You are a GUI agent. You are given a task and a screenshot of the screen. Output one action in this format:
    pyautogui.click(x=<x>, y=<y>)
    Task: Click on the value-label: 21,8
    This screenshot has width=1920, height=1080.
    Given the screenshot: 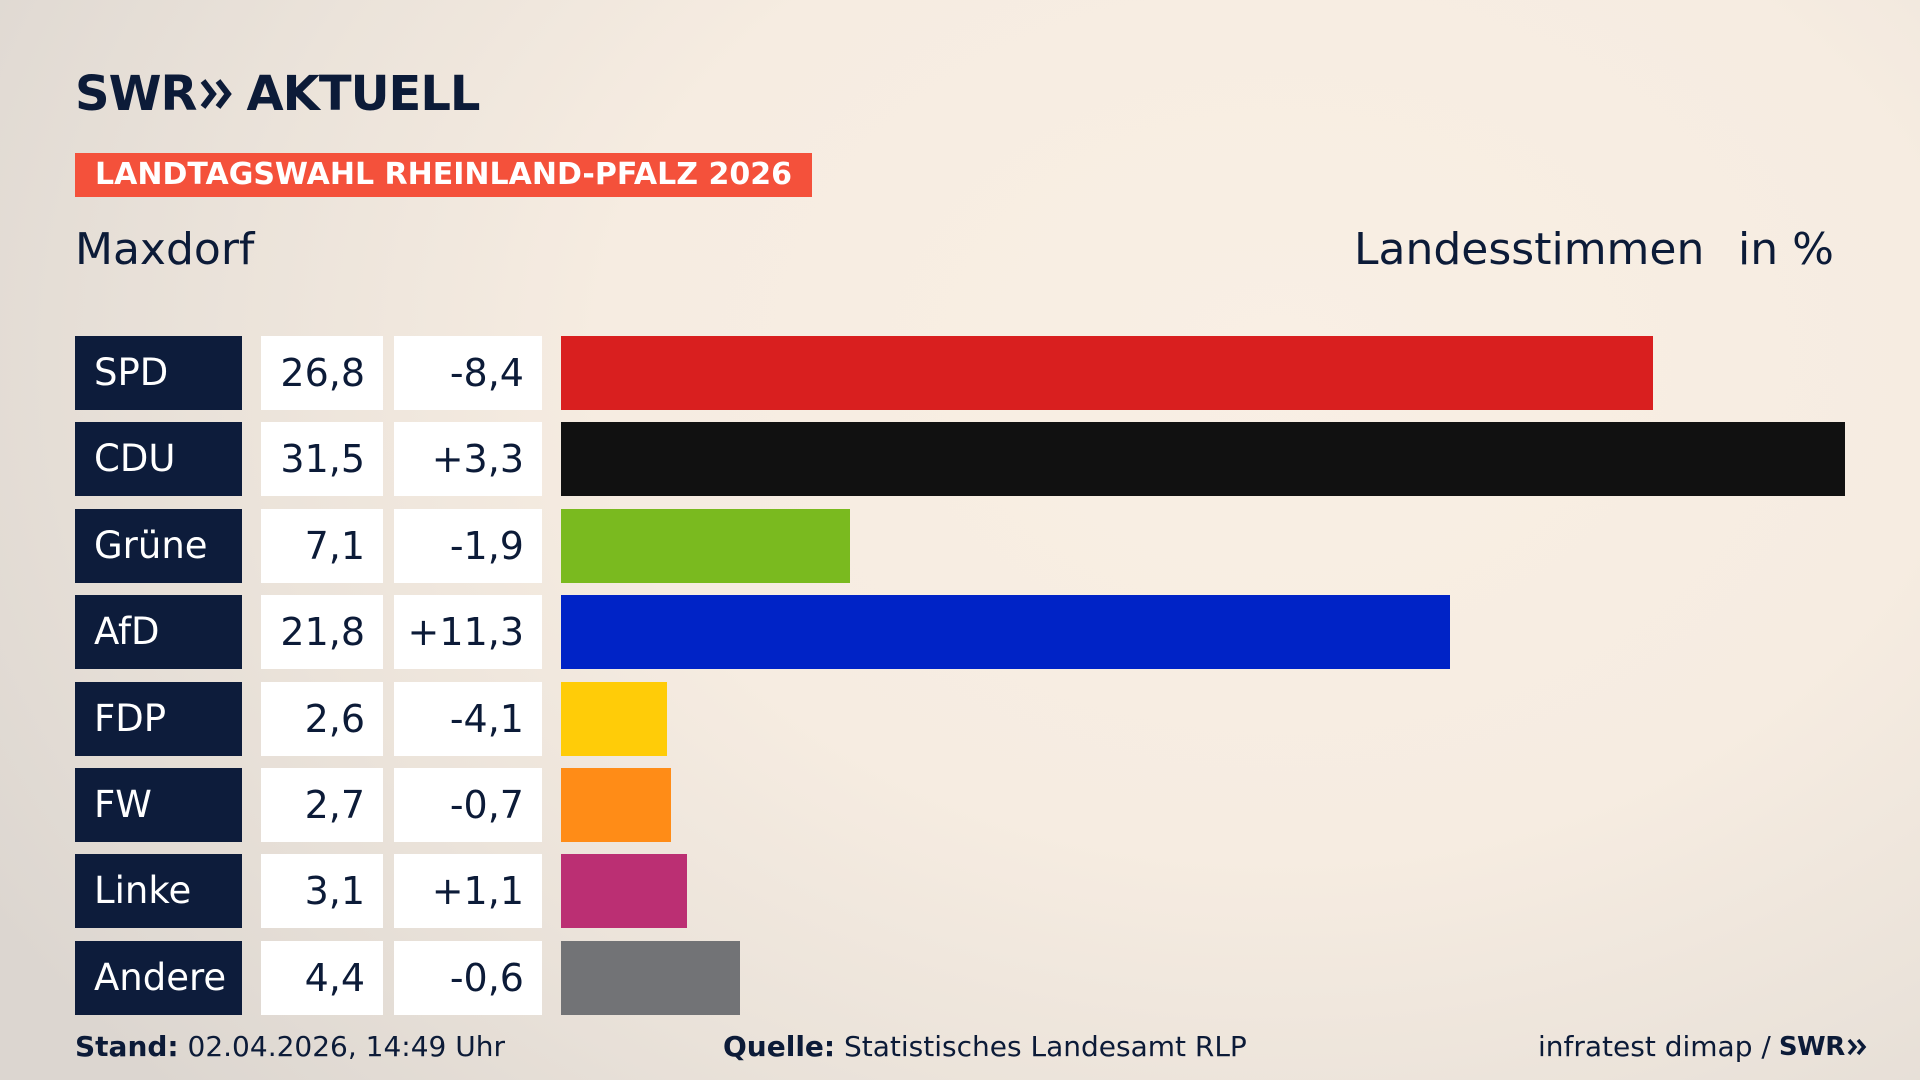 What is the action you would take?
    pyautogui.click(x=322, y=632)
    